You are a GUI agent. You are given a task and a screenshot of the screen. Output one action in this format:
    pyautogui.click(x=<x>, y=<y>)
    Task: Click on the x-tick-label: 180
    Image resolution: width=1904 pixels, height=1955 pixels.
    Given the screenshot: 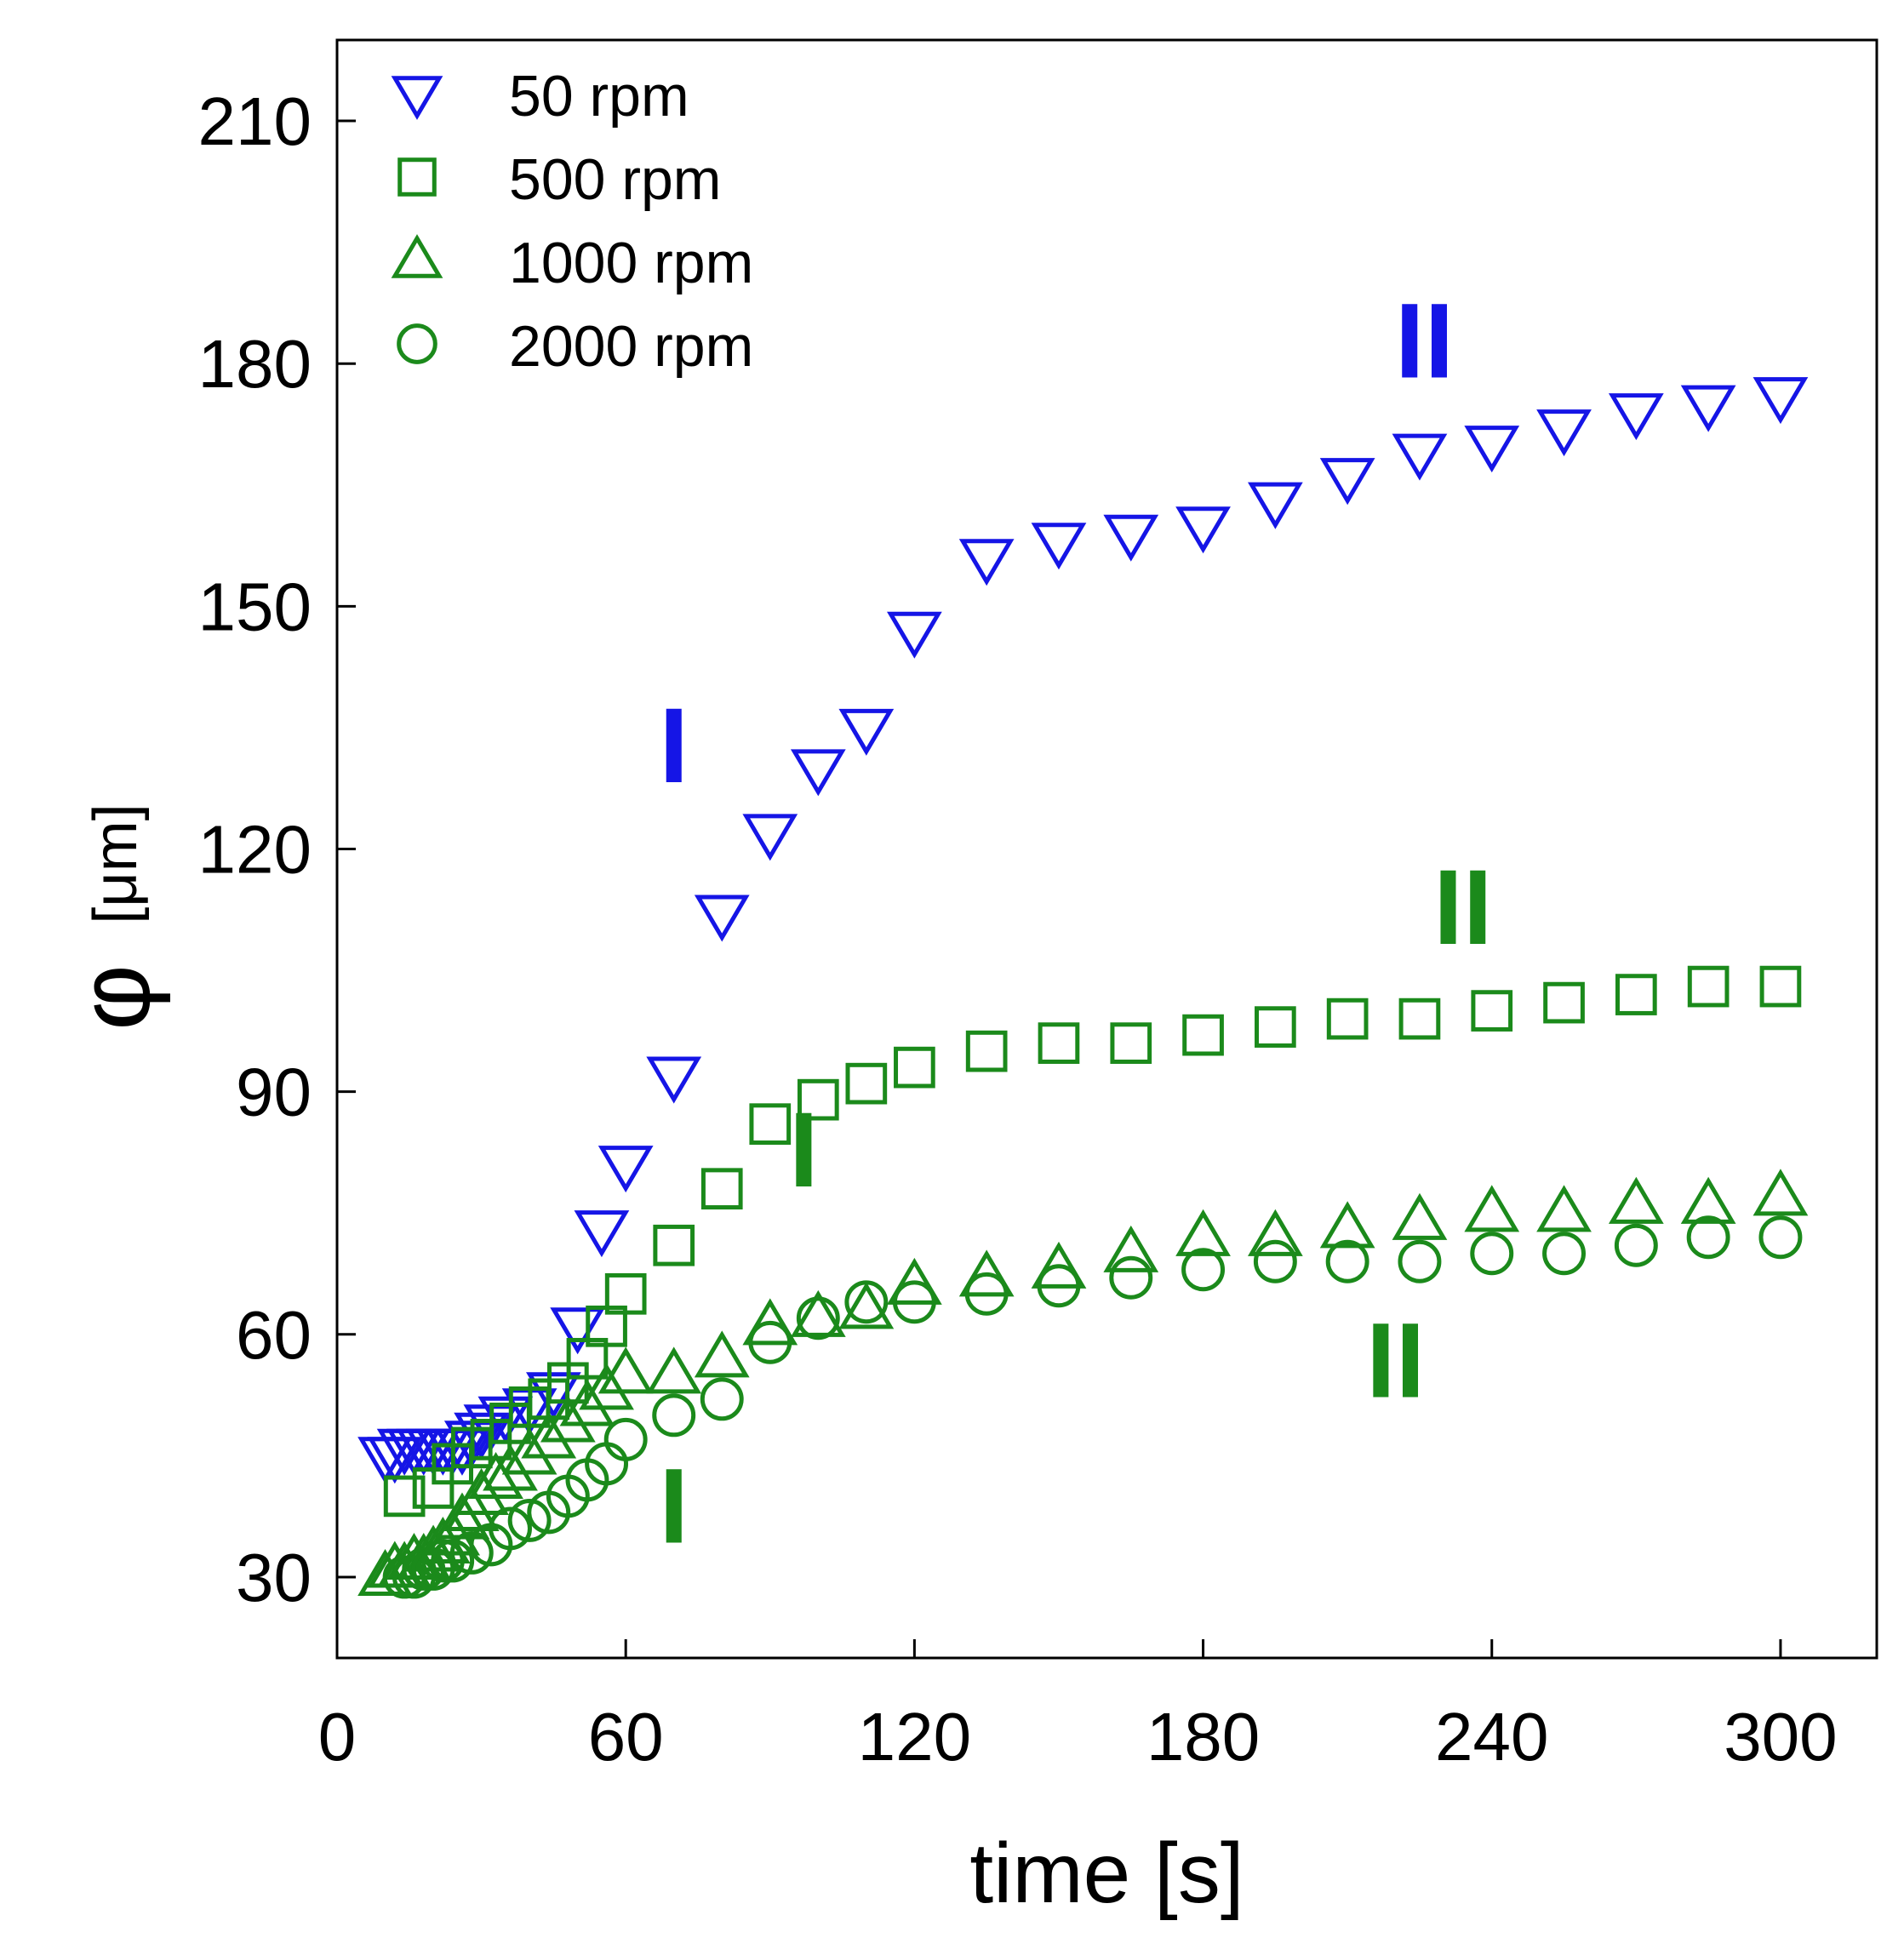 What is the action you would take?
    pyautogui.click(x=1203, y=1737)
    